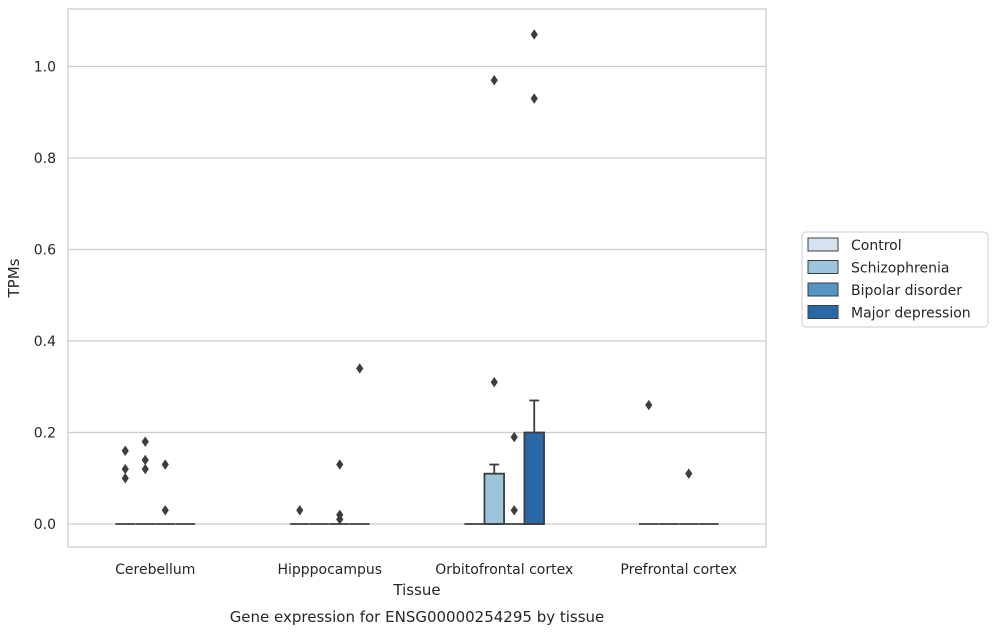 The height and width of the screenshot is (638, 997). I want to click on x-tick-label: Prefrontal cortex, so click(678, 570).